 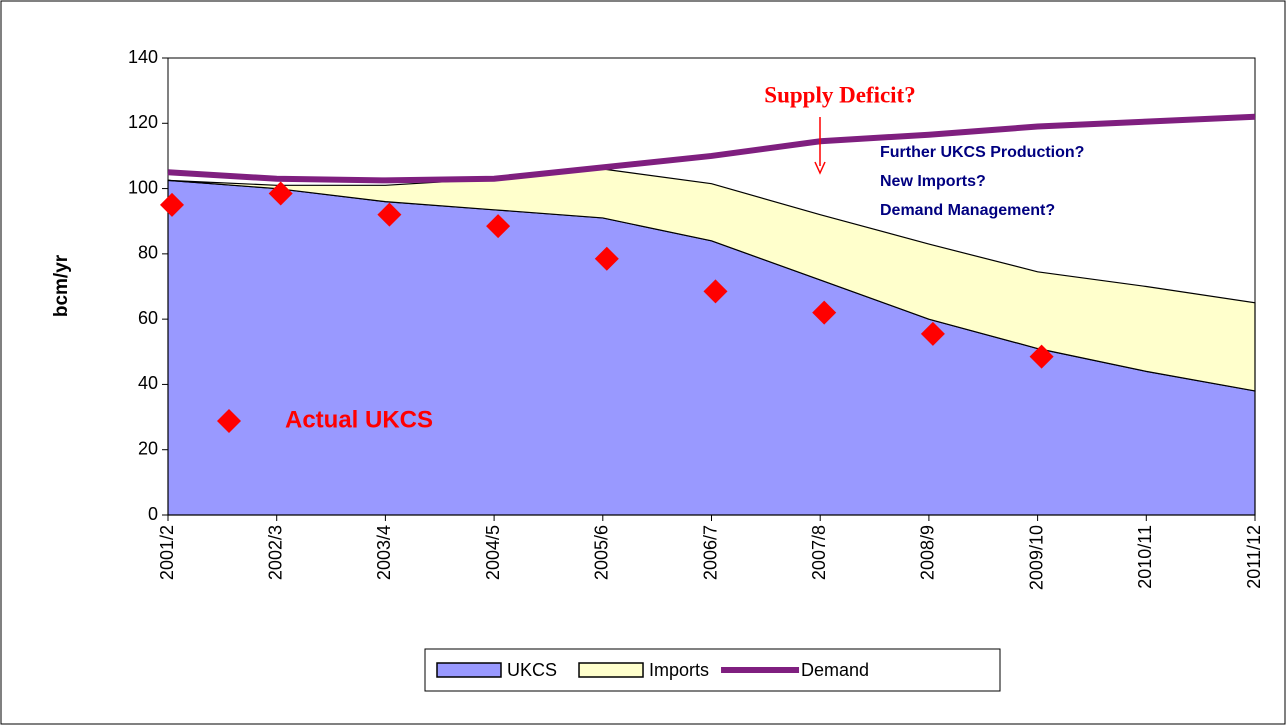 What do you see at coordinates (532, 670) in the screenshot?
I see `legend-label: UKCS` at bounding box center [532, 670].